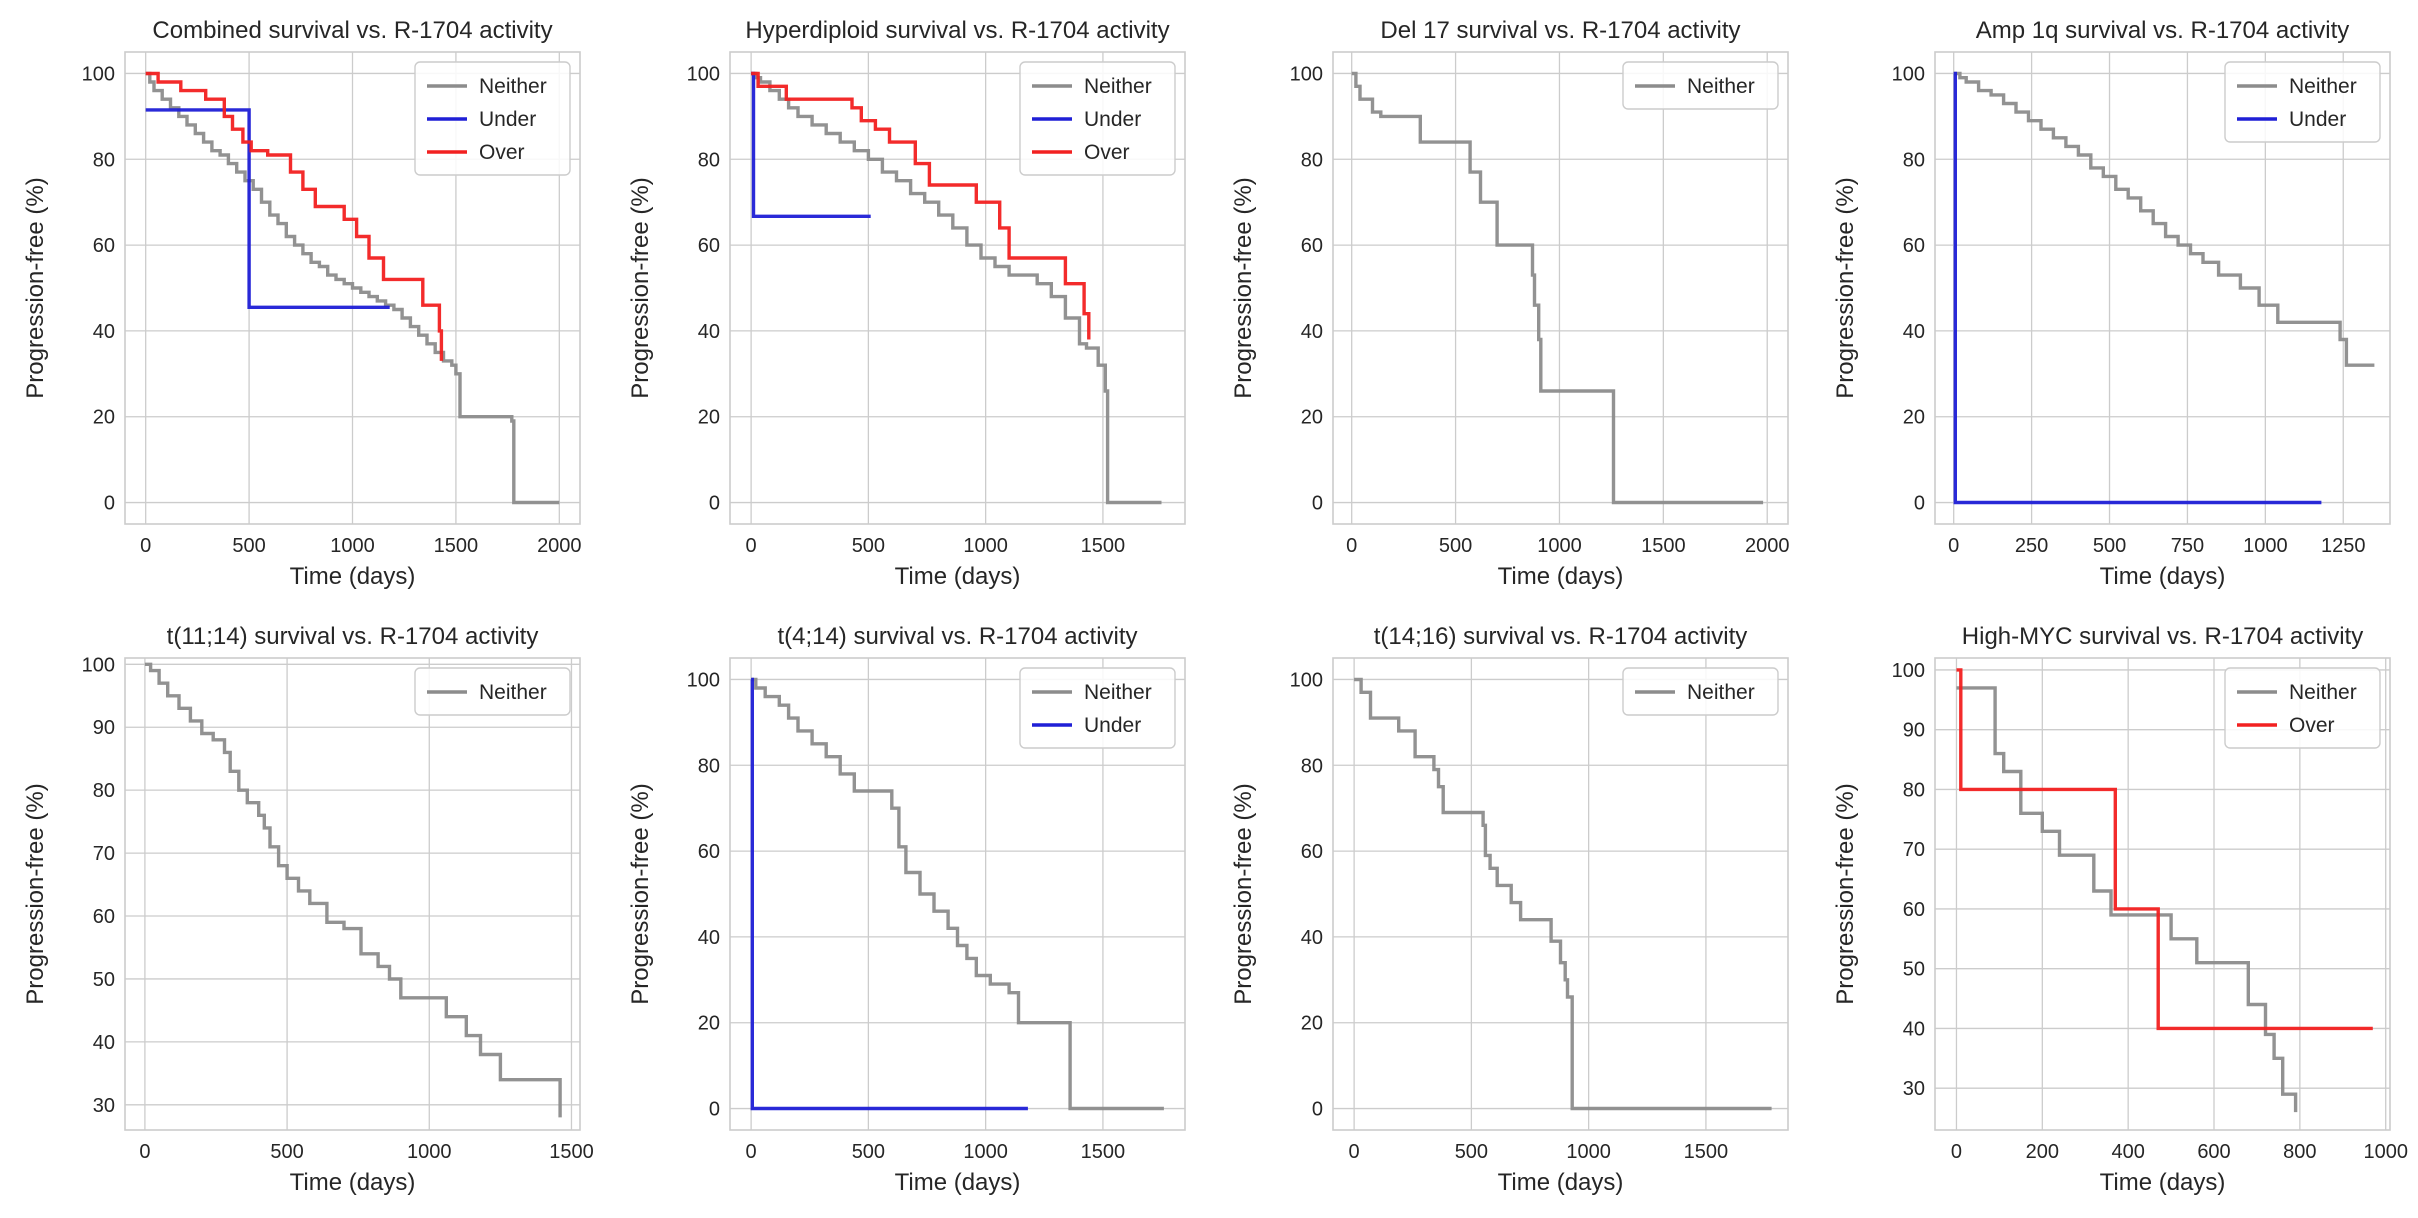 The image size is (2418, 1218). Describe the element at coordinates (2127, 1152) in the screenshot. I see `x-tick-label: 400` at that location.